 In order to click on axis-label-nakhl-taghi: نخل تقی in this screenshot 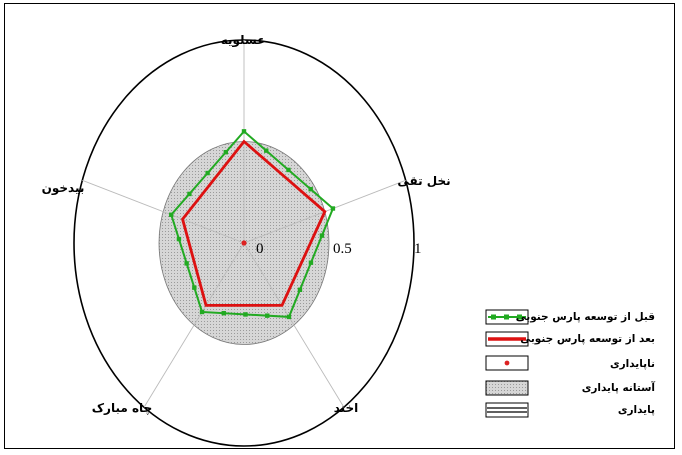, I will do `click(423, 181)`.